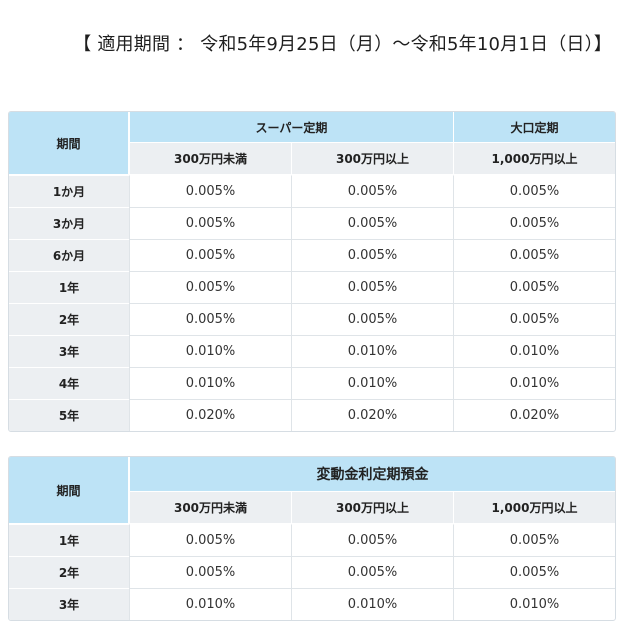 This screenshot has width=628, height=640. I want to click on table-row: 4年 0.010% 0.010% 0.010%, so click(312, 383).